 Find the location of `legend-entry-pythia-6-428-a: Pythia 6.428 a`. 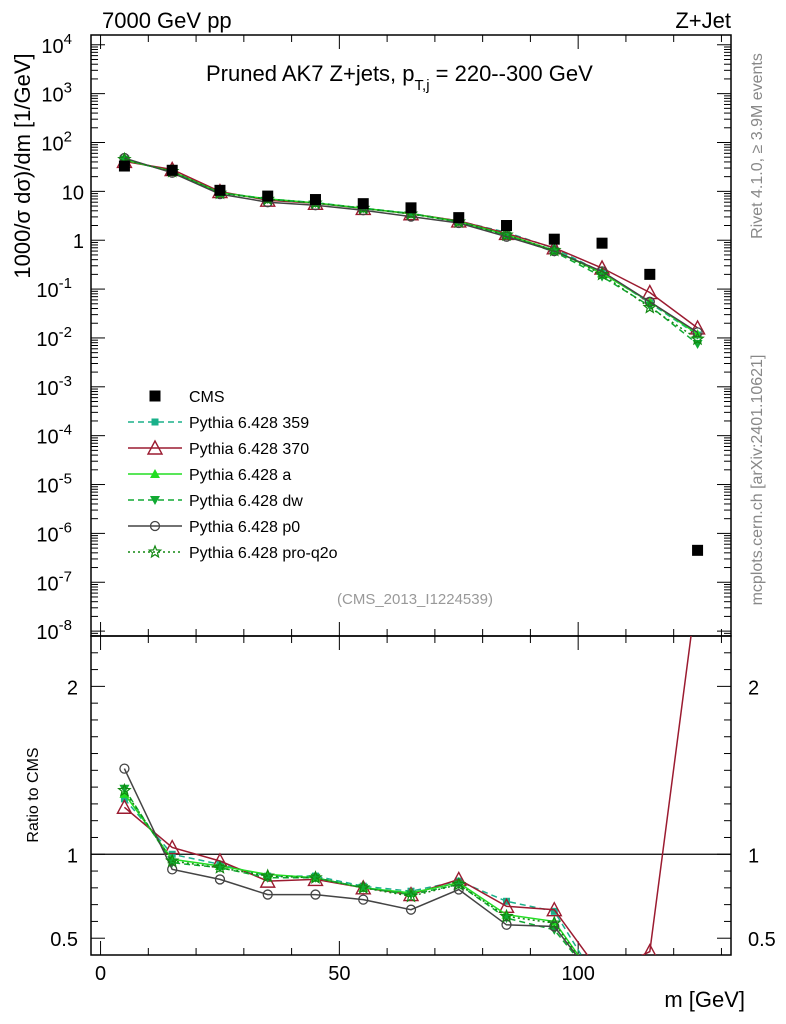

legend-entry-pythia-6-428-a: Pythia 6.428 a is located at coordinates (209, 475).